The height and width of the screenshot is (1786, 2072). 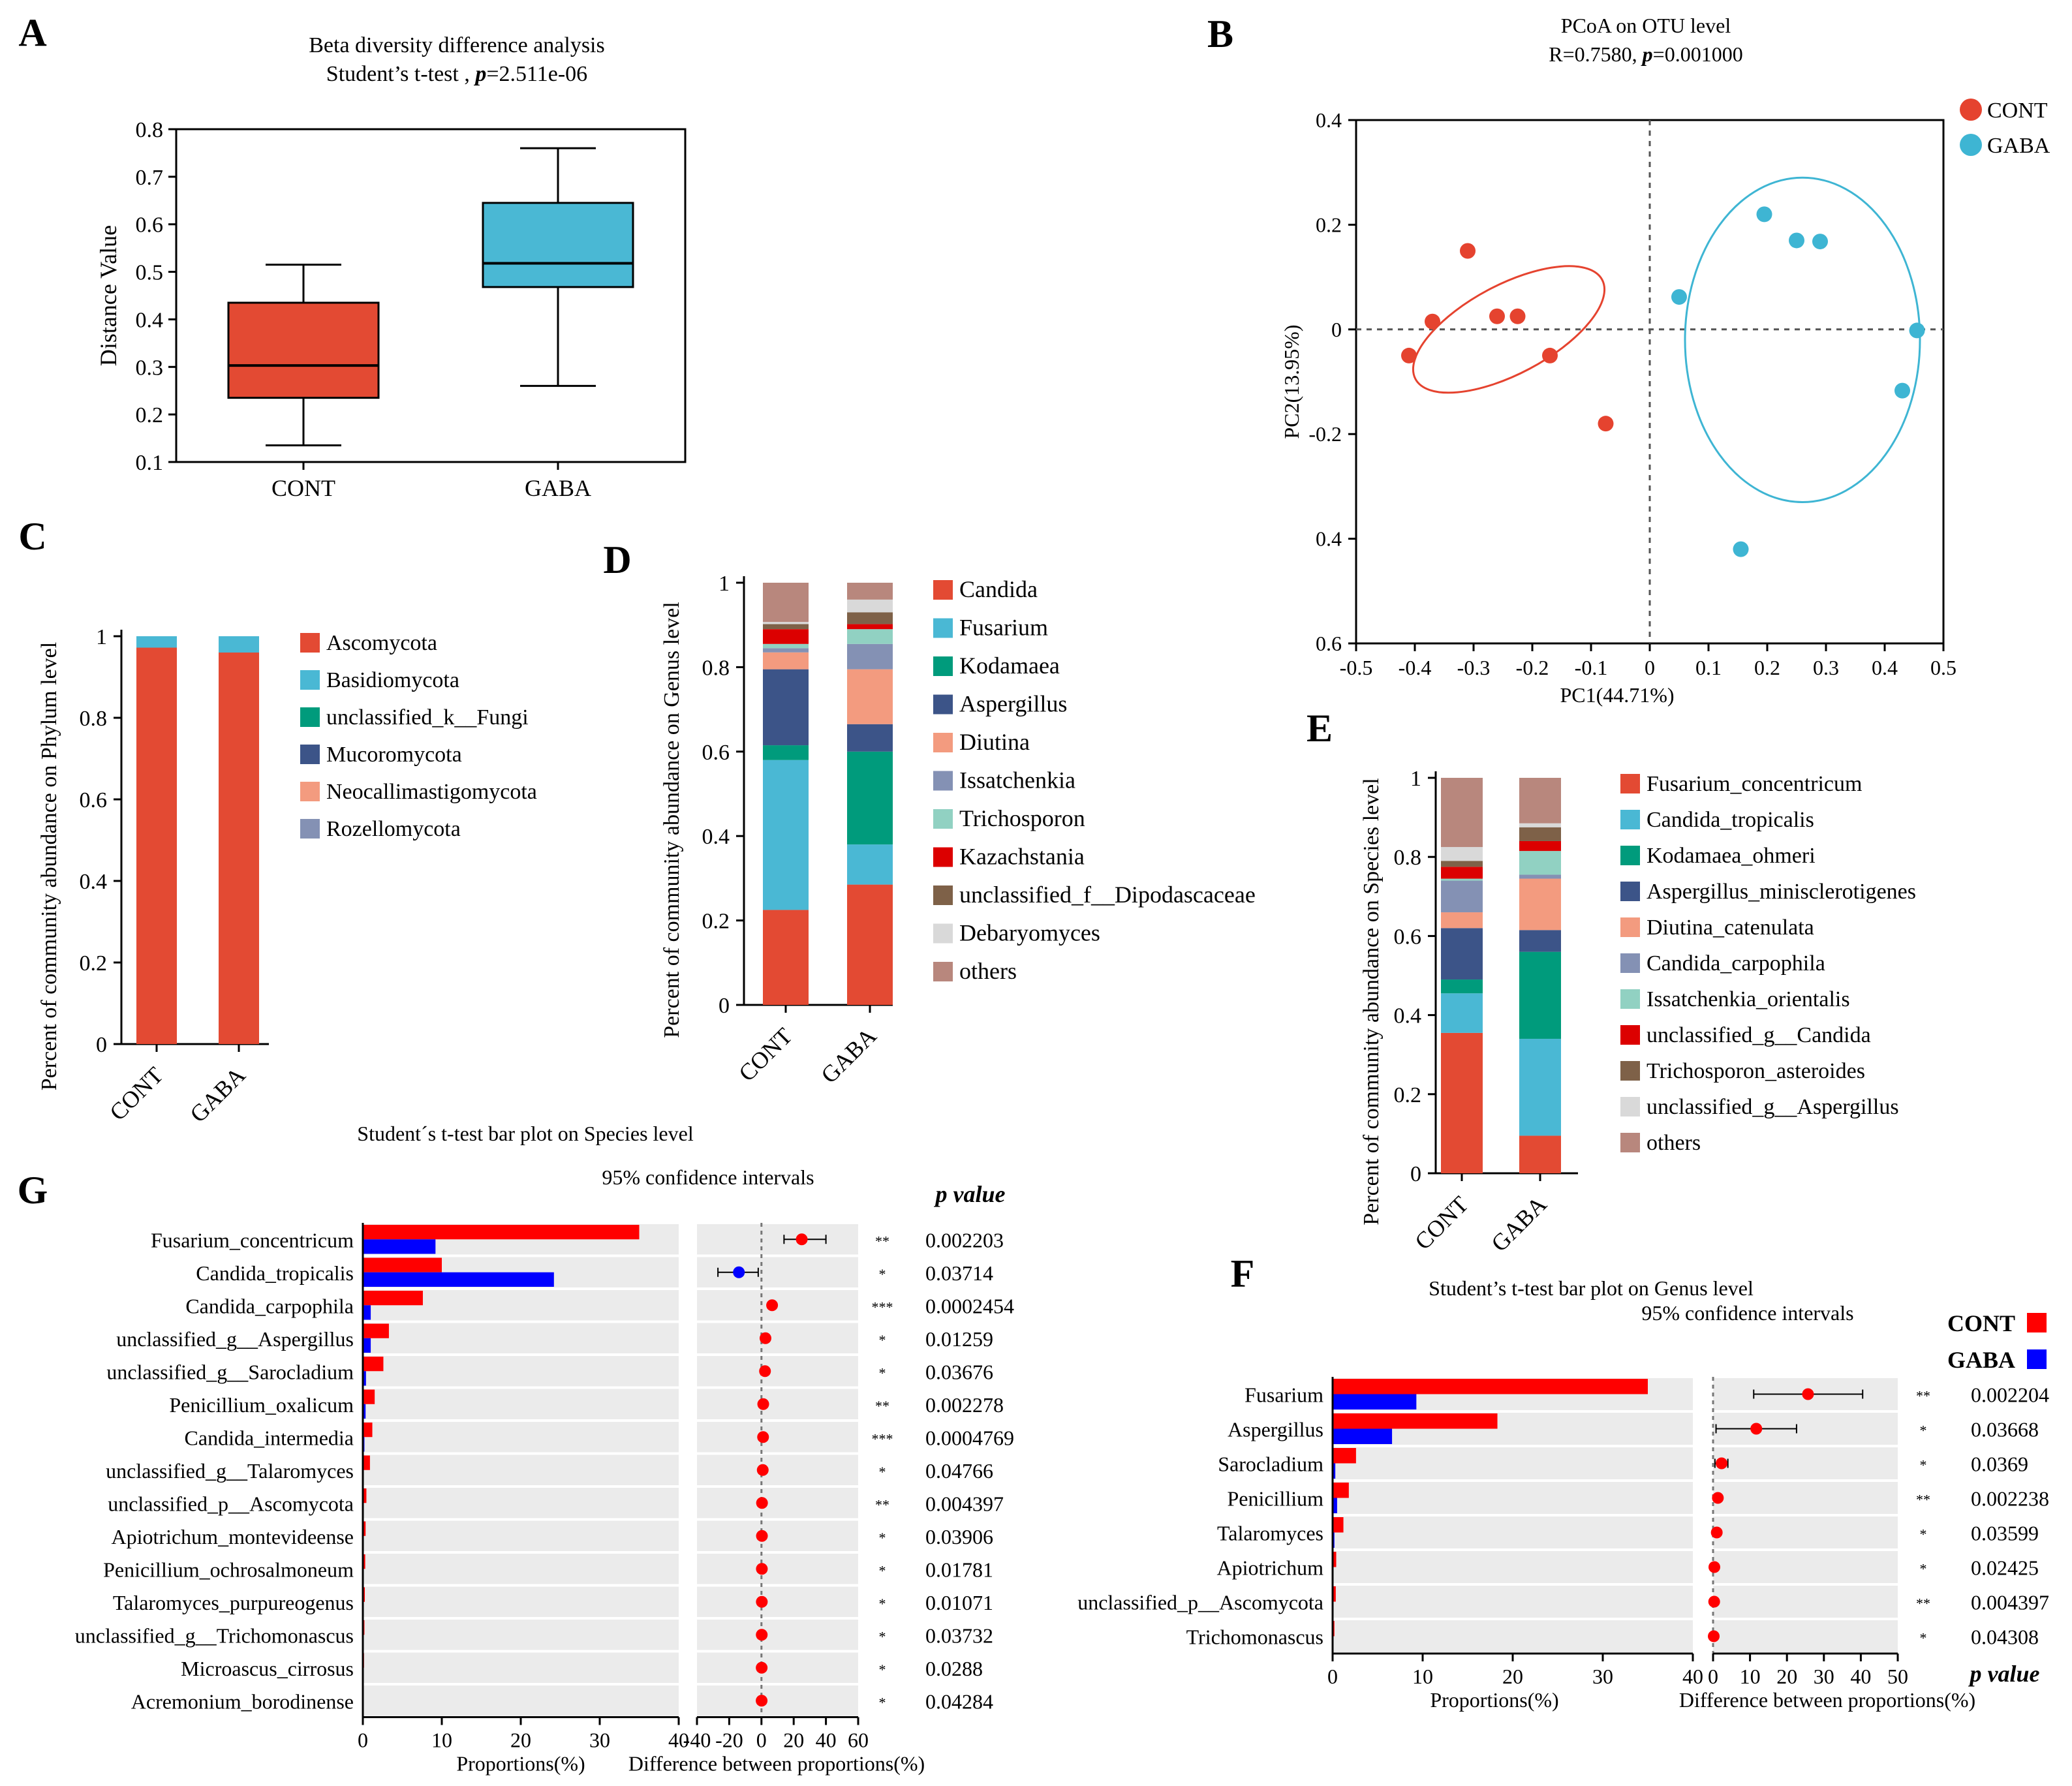 What do you see at coordinates (1540, 876) in the screenshot?
I see `bar-segment-candida-carpophila` at bounding box center [1540, 876].